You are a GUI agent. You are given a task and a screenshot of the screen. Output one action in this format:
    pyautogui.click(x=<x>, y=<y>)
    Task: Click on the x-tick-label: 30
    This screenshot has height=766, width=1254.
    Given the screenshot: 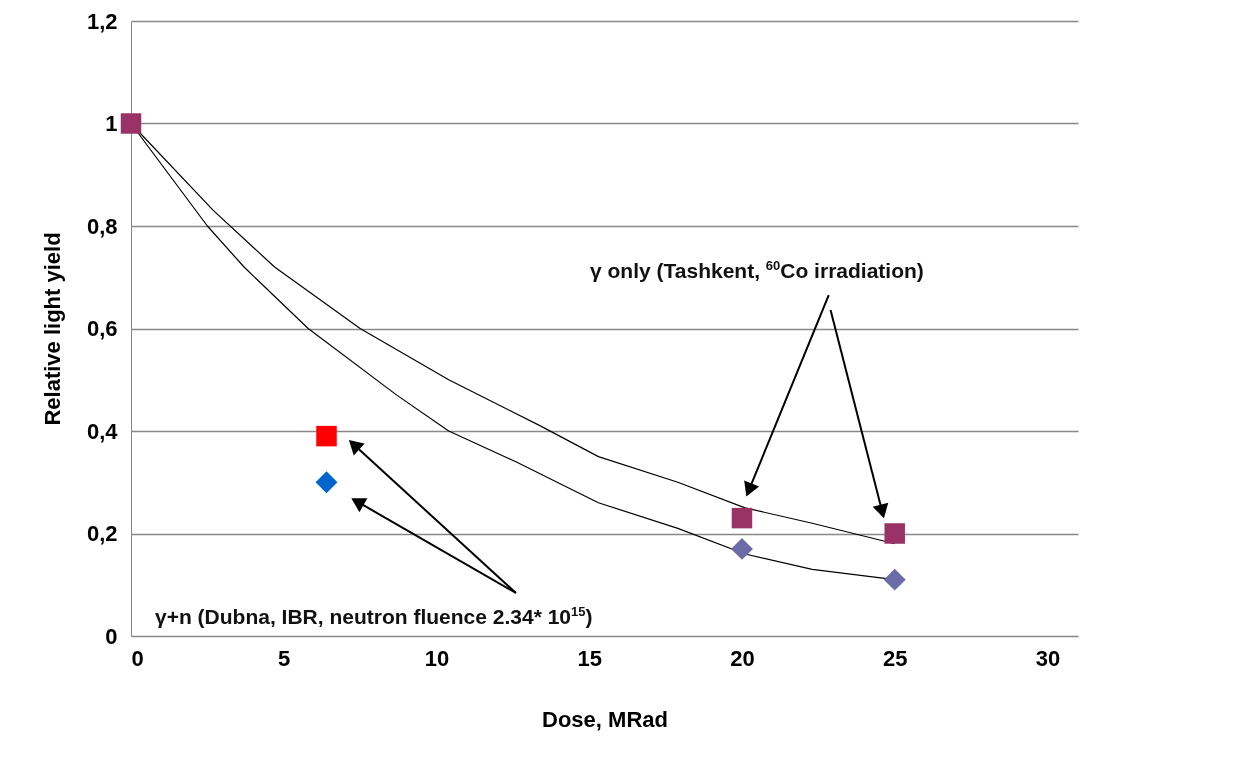 What is the action you would take?
    pyautogui.click(x=1048, y=658)
    